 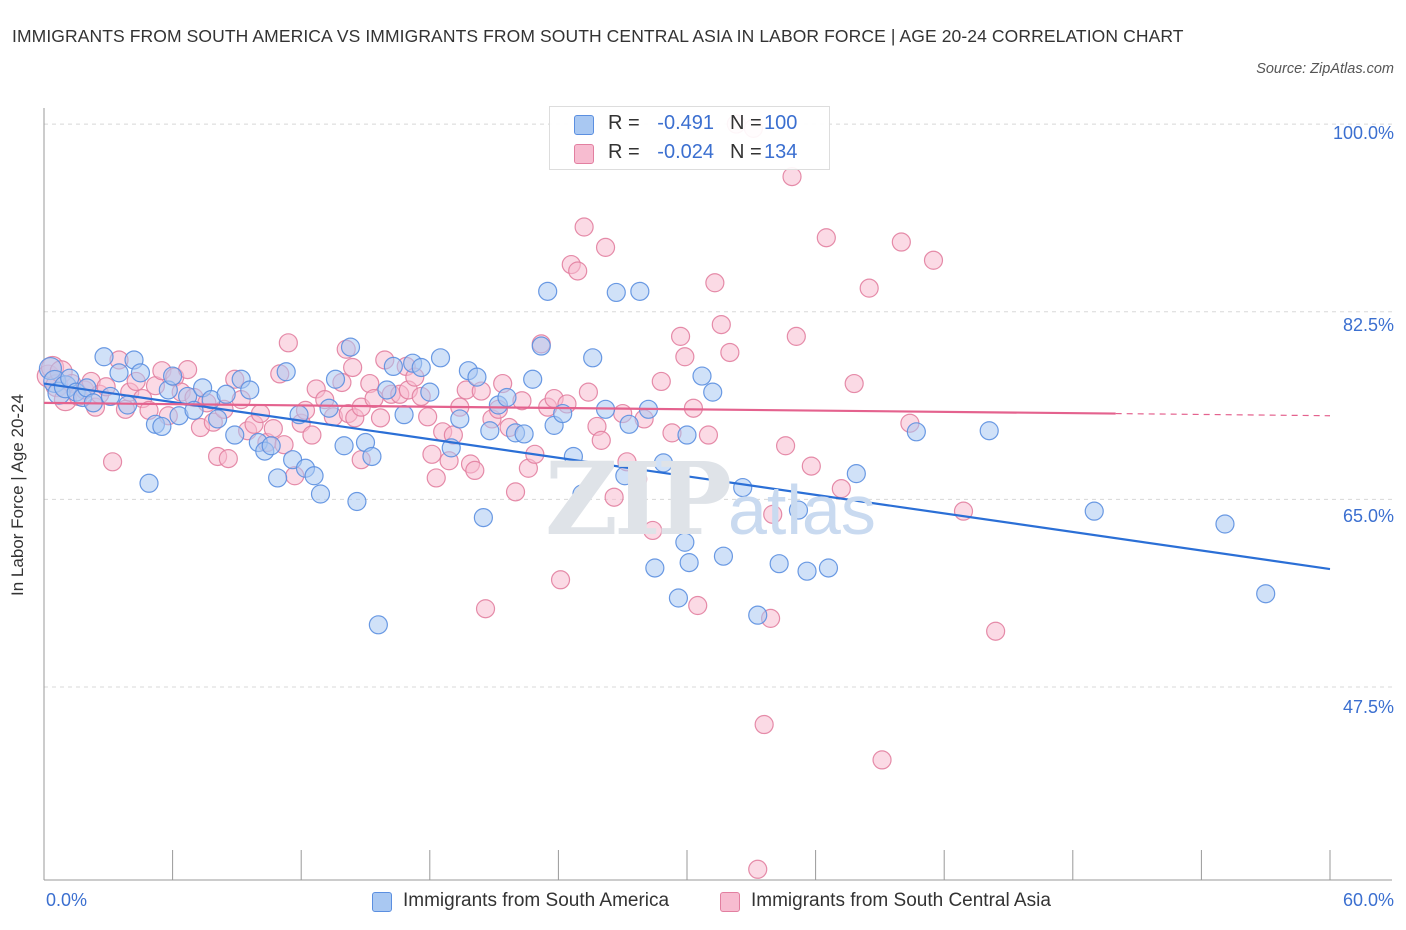 I want to click on y-tick-label: 100.0%, so click(x=1363, y=133).